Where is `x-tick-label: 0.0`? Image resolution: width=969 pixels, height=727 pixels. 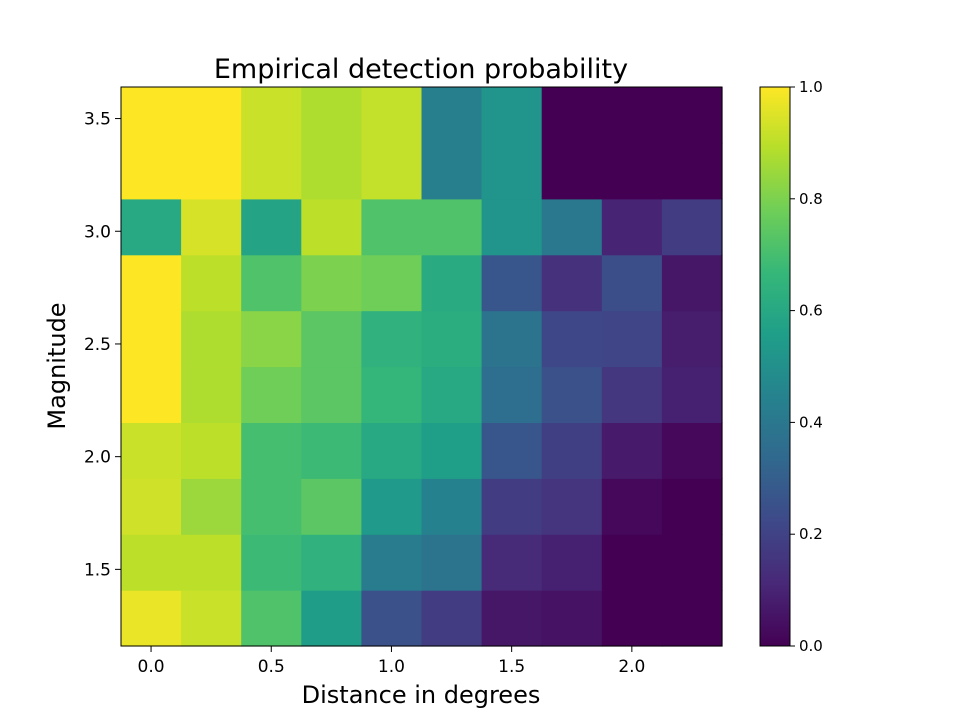
x-tick-label: 0.0 is located at coordinates (151, 667).